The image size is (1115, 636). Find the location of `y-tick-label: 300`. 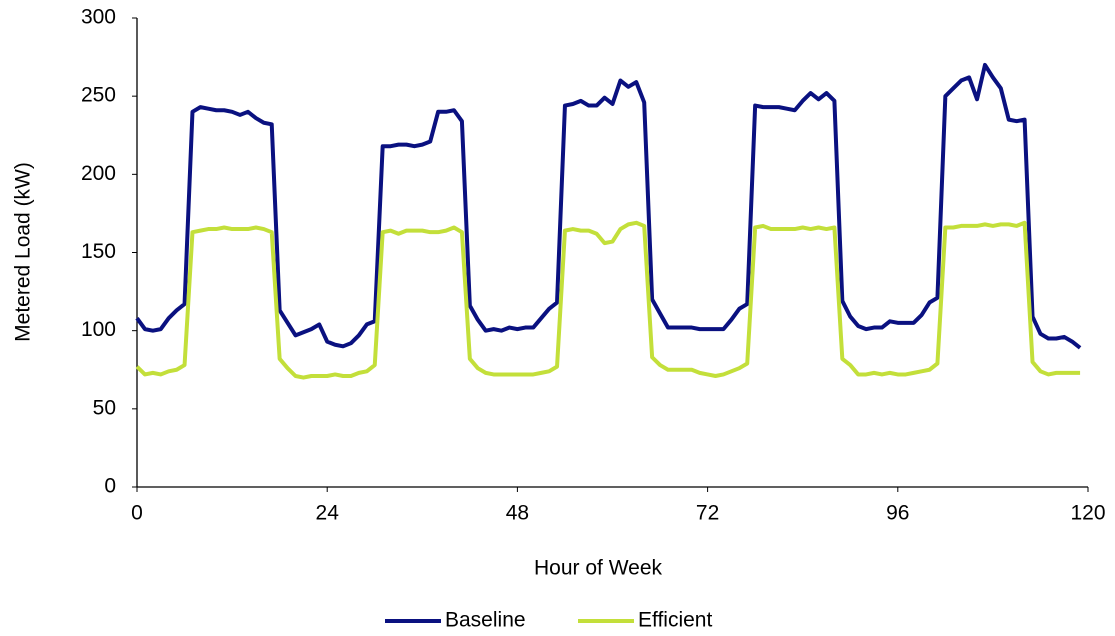

y-tick-label: 300 is located at coordinates (98, 17).